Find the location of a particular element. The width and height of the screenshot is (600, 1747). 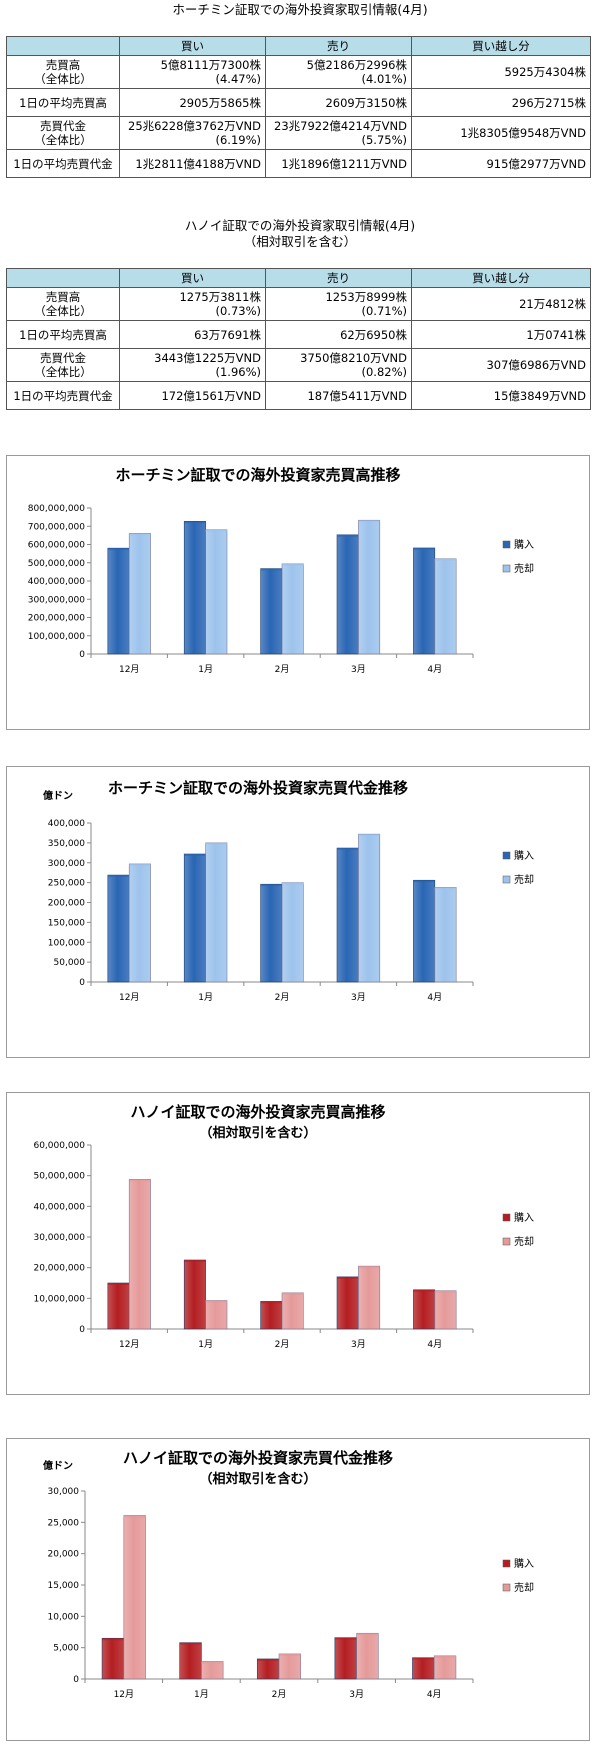

table-header-row: 買い 売り 買い越し分 is located at coordinates (298, 278).